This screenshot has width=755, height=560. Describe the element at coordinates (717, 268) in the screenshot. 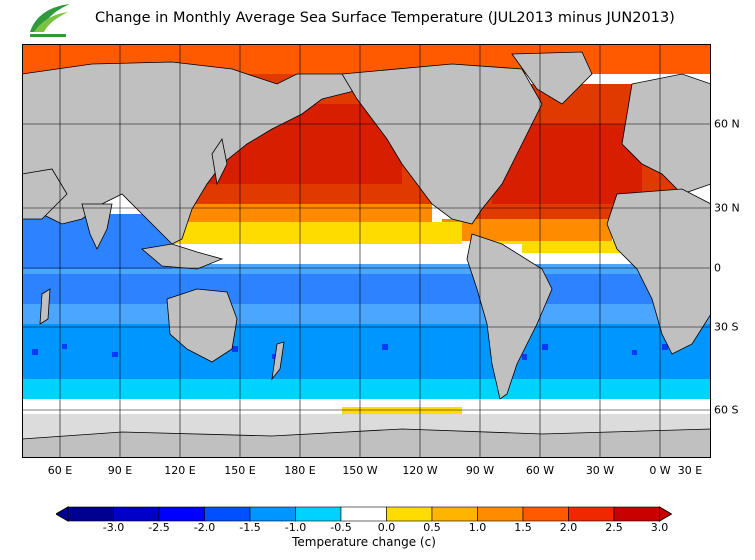

I see `lat-label-0: 0` at that location.